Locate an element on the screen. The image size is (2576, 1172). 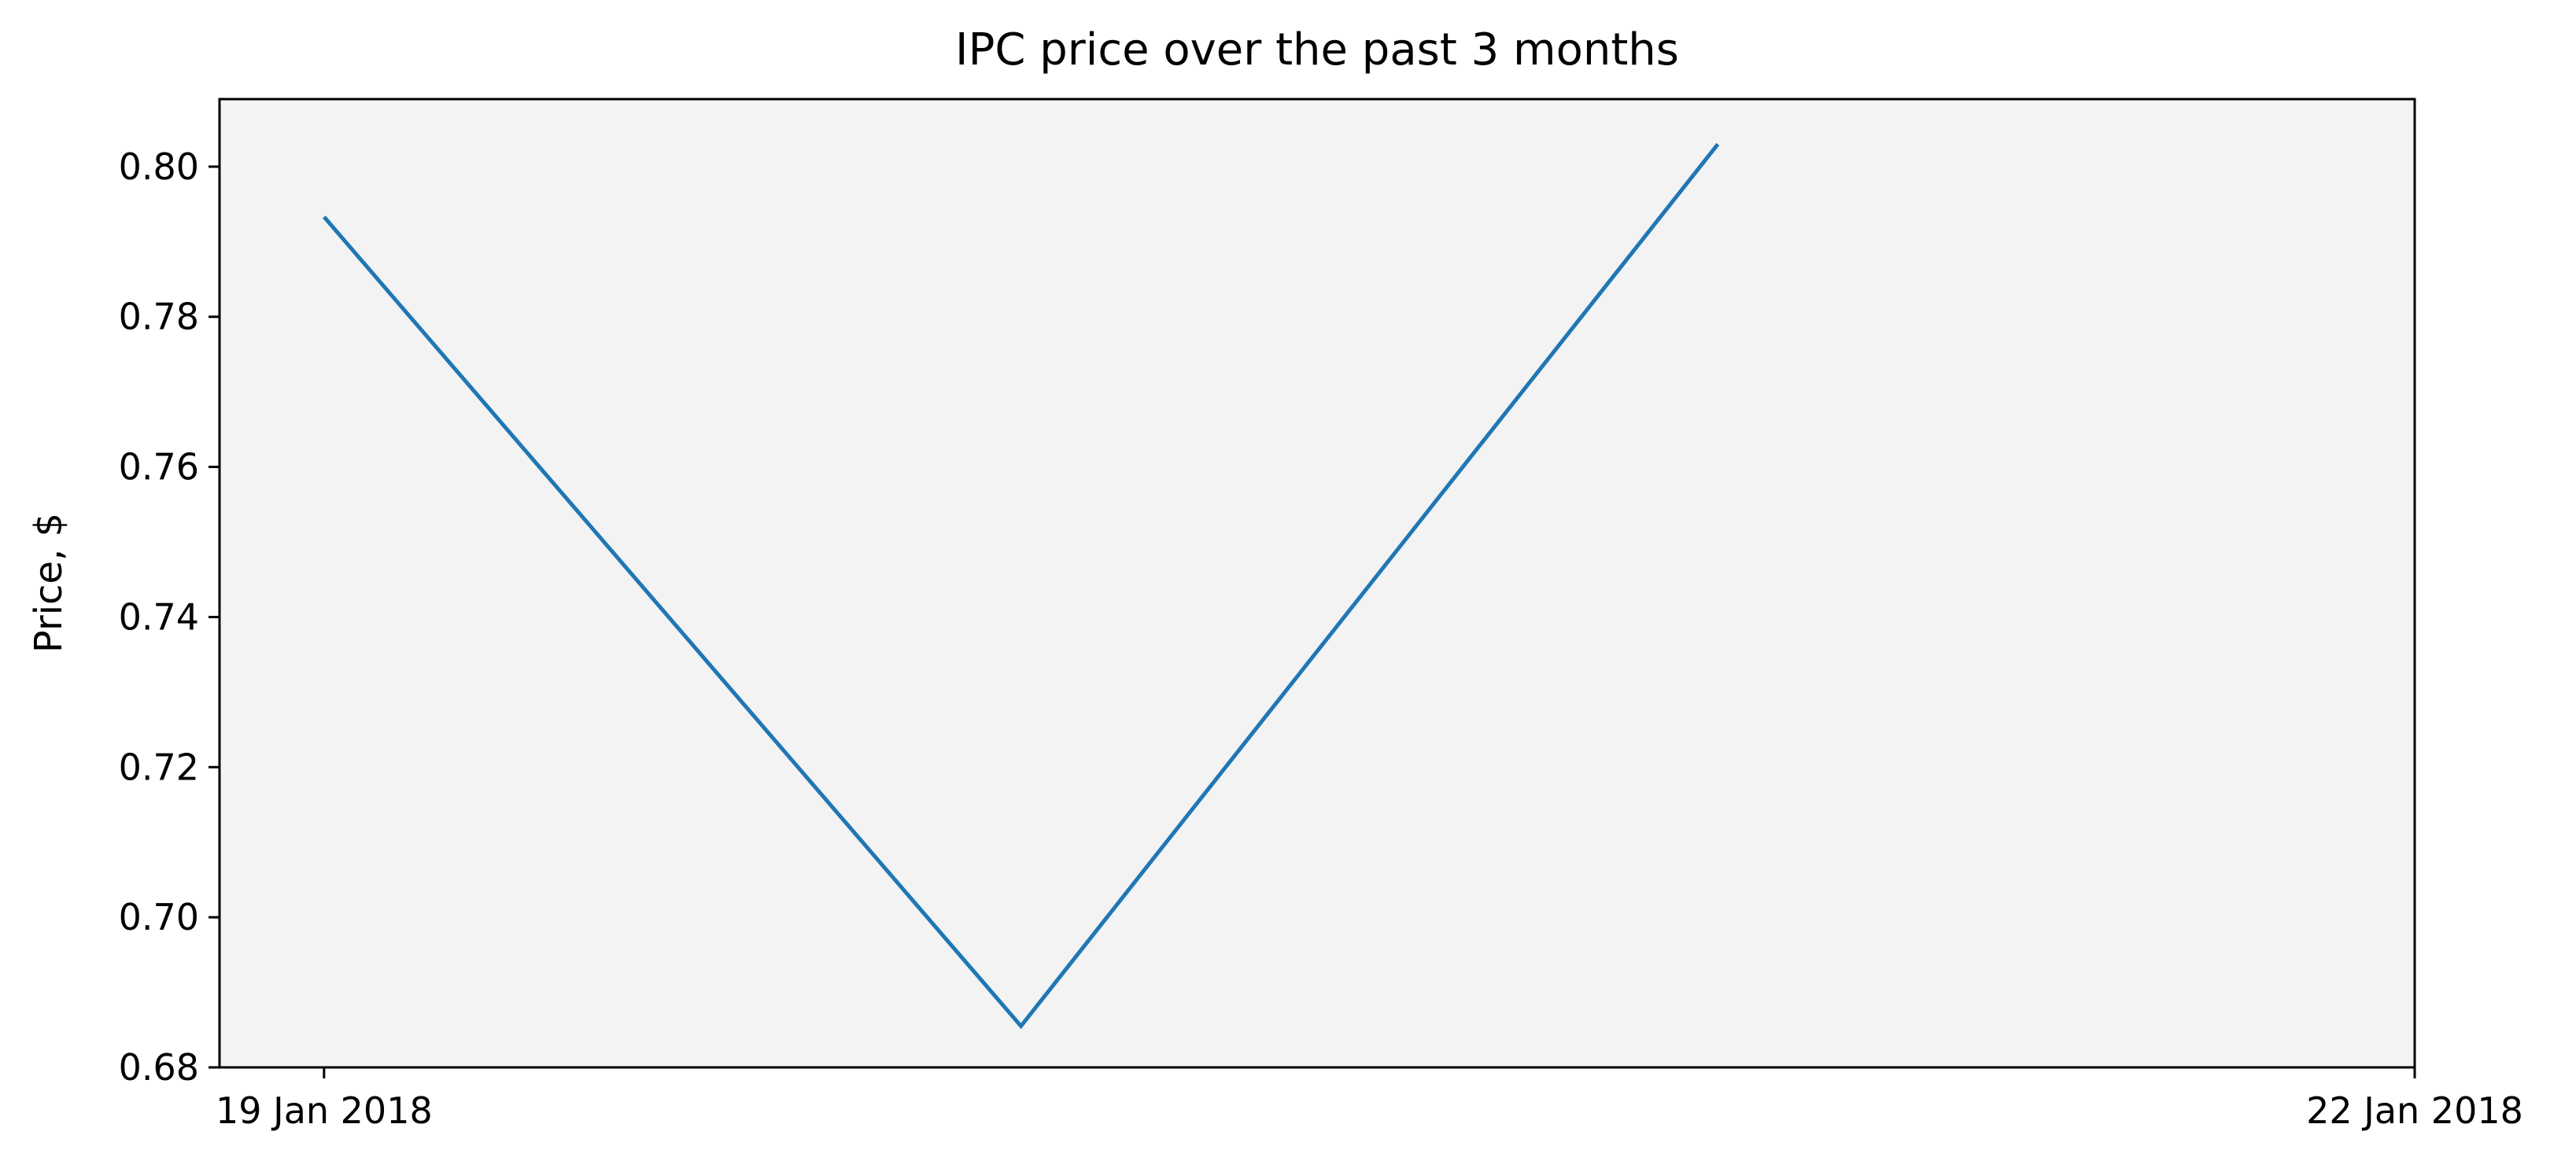
y-tick-label: 0.76 is located at coordinates (159, 467).